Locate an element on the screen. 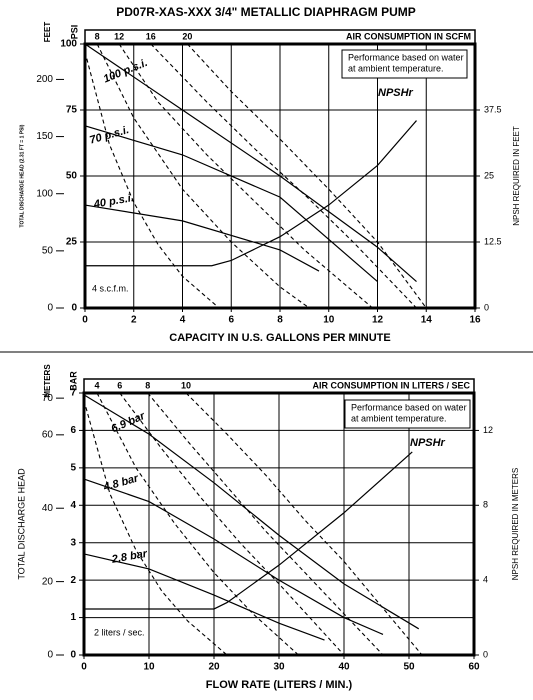  y2-tick-label: 12.5 is located at coordinates (493, 241).